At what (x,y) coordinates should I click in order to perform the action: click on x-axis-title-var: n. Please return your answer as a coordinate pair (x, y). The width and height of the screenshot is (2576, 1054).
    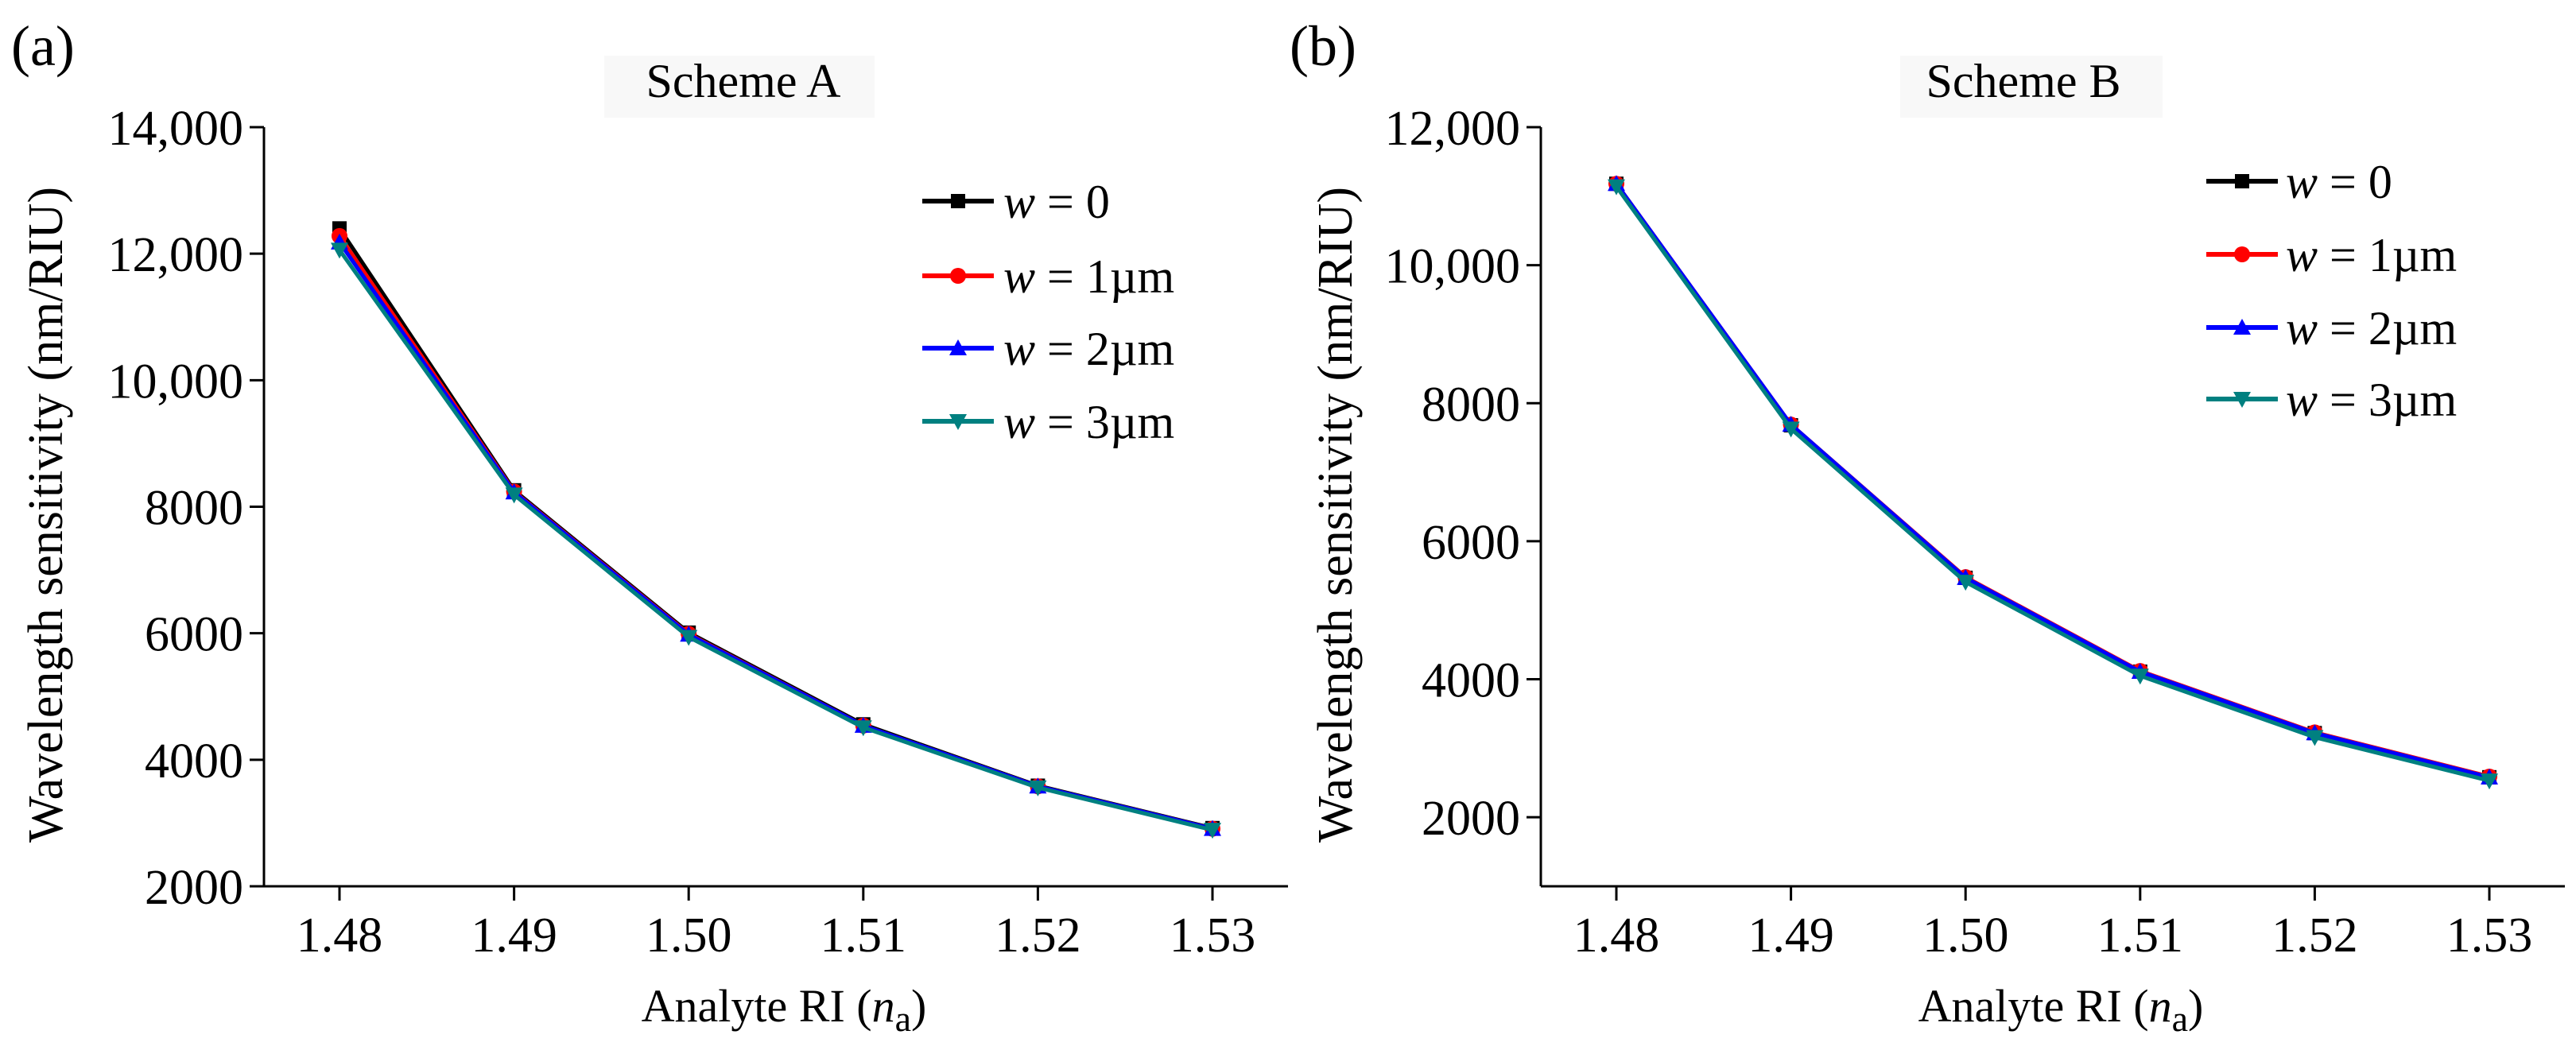
    Looking at the image, I should click on (883, 1006).